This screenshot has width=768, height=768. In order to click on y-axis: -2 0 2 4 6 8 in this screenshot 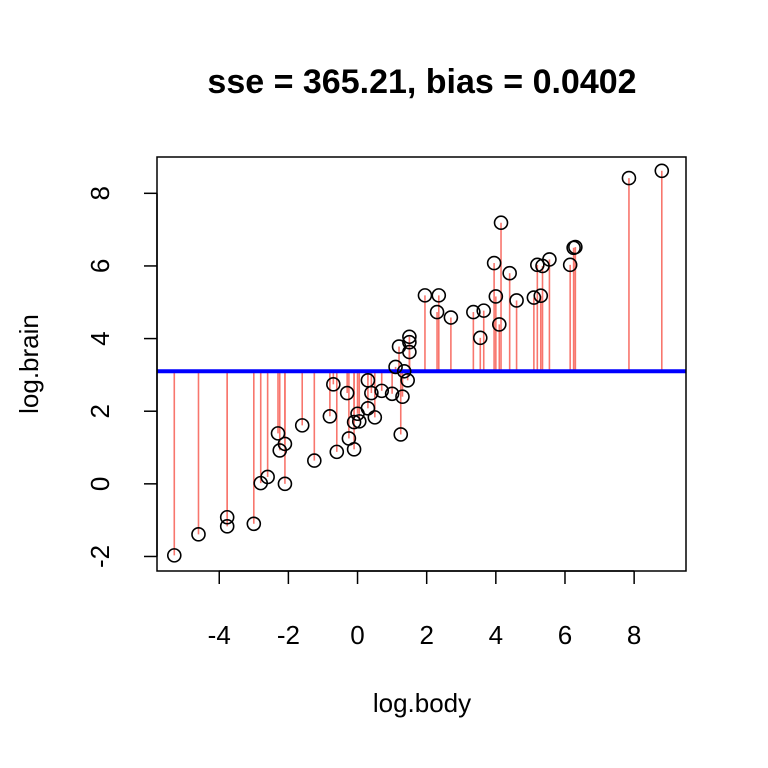, I will do `click(121, 377)`.